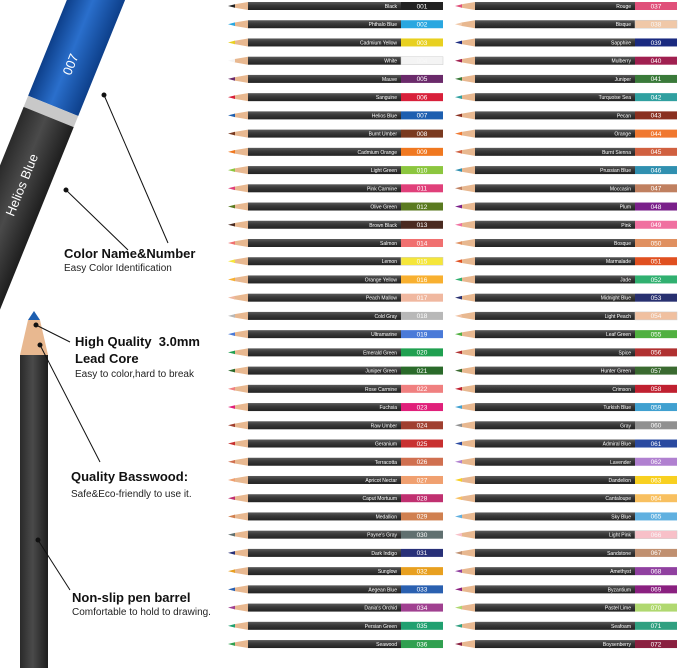 Image resolution: width=679 pixels, height=668 pixels. What do you see at coordinates (422, 79) in the screenshot?
I see `pencil-number: 005` at bounding box center [422, 79].